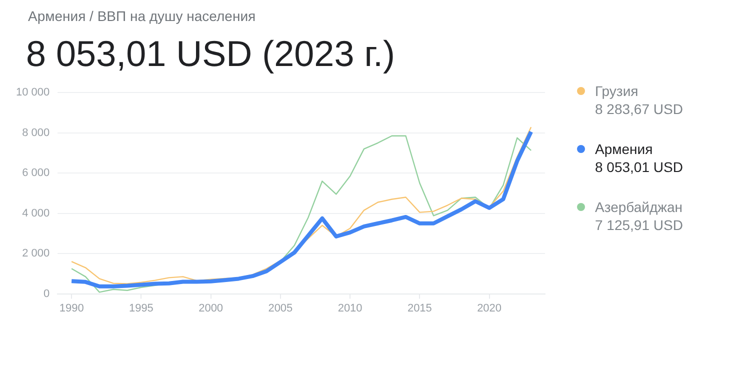  Describe the element at coordinates (36, 254) in the screenshot. I see `y-tick-label: 2 000` at that location.